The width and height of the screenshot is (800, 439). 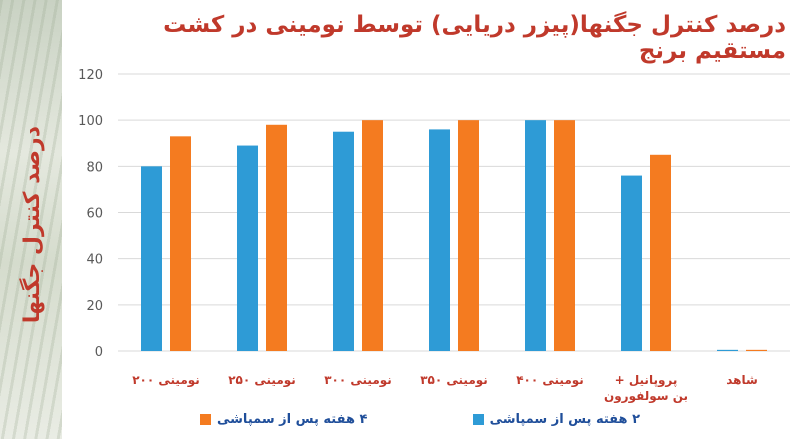 What do you see at coordinates (94, 214) in the screenshot?
I see `y-tick-label: 60` at bounding box center [94, 214].